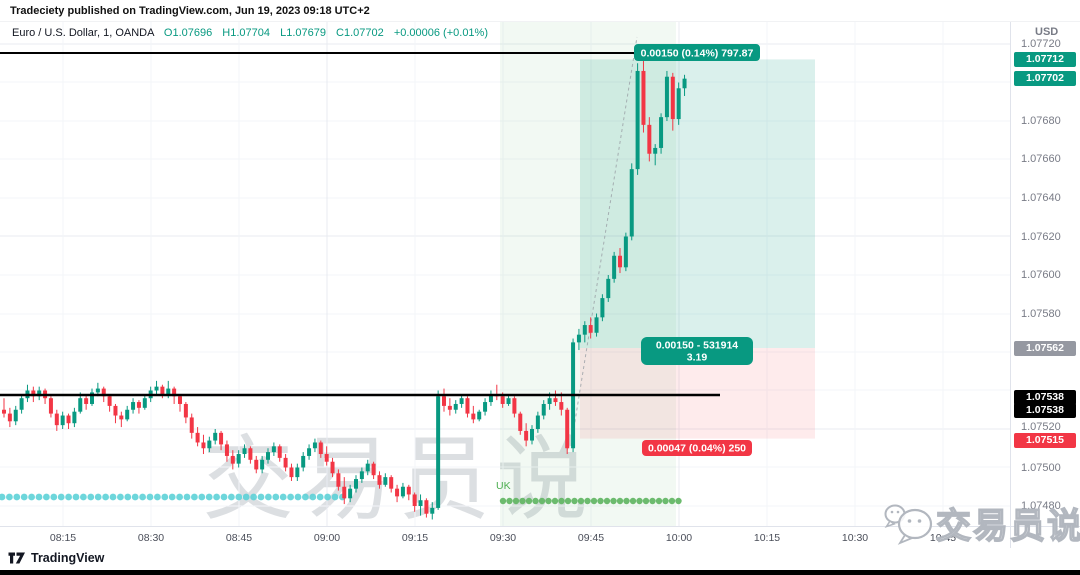  Describe the element at coordinates (1041, 427) in the screenshot. I see `price-tick: 1.07520` at that location.